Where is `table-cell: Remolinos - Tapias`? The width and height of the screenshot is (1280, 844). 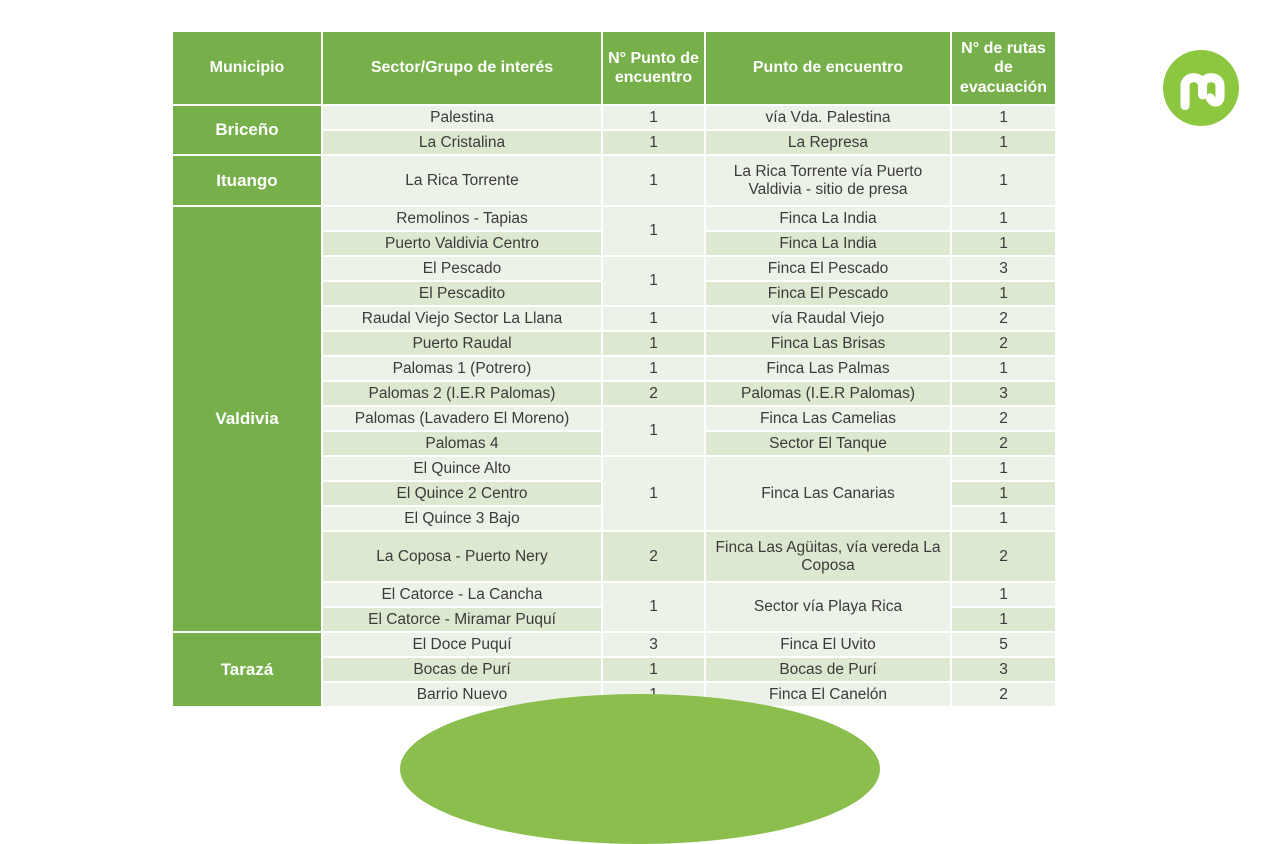
table-cell: Remolinos - Tapias is located at coordinates (462, 218).